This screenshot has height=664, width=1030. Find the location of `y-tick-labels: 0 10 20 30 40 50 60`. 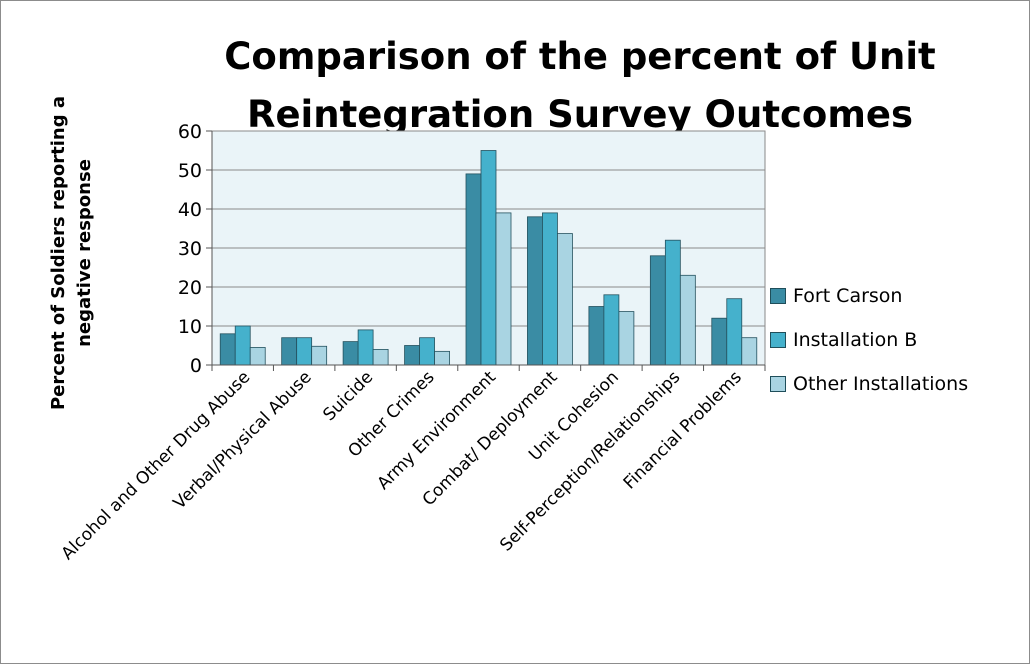

y-tick-labels: 0 10 20 30 40 50 60 is located at coordinates (190, 249).